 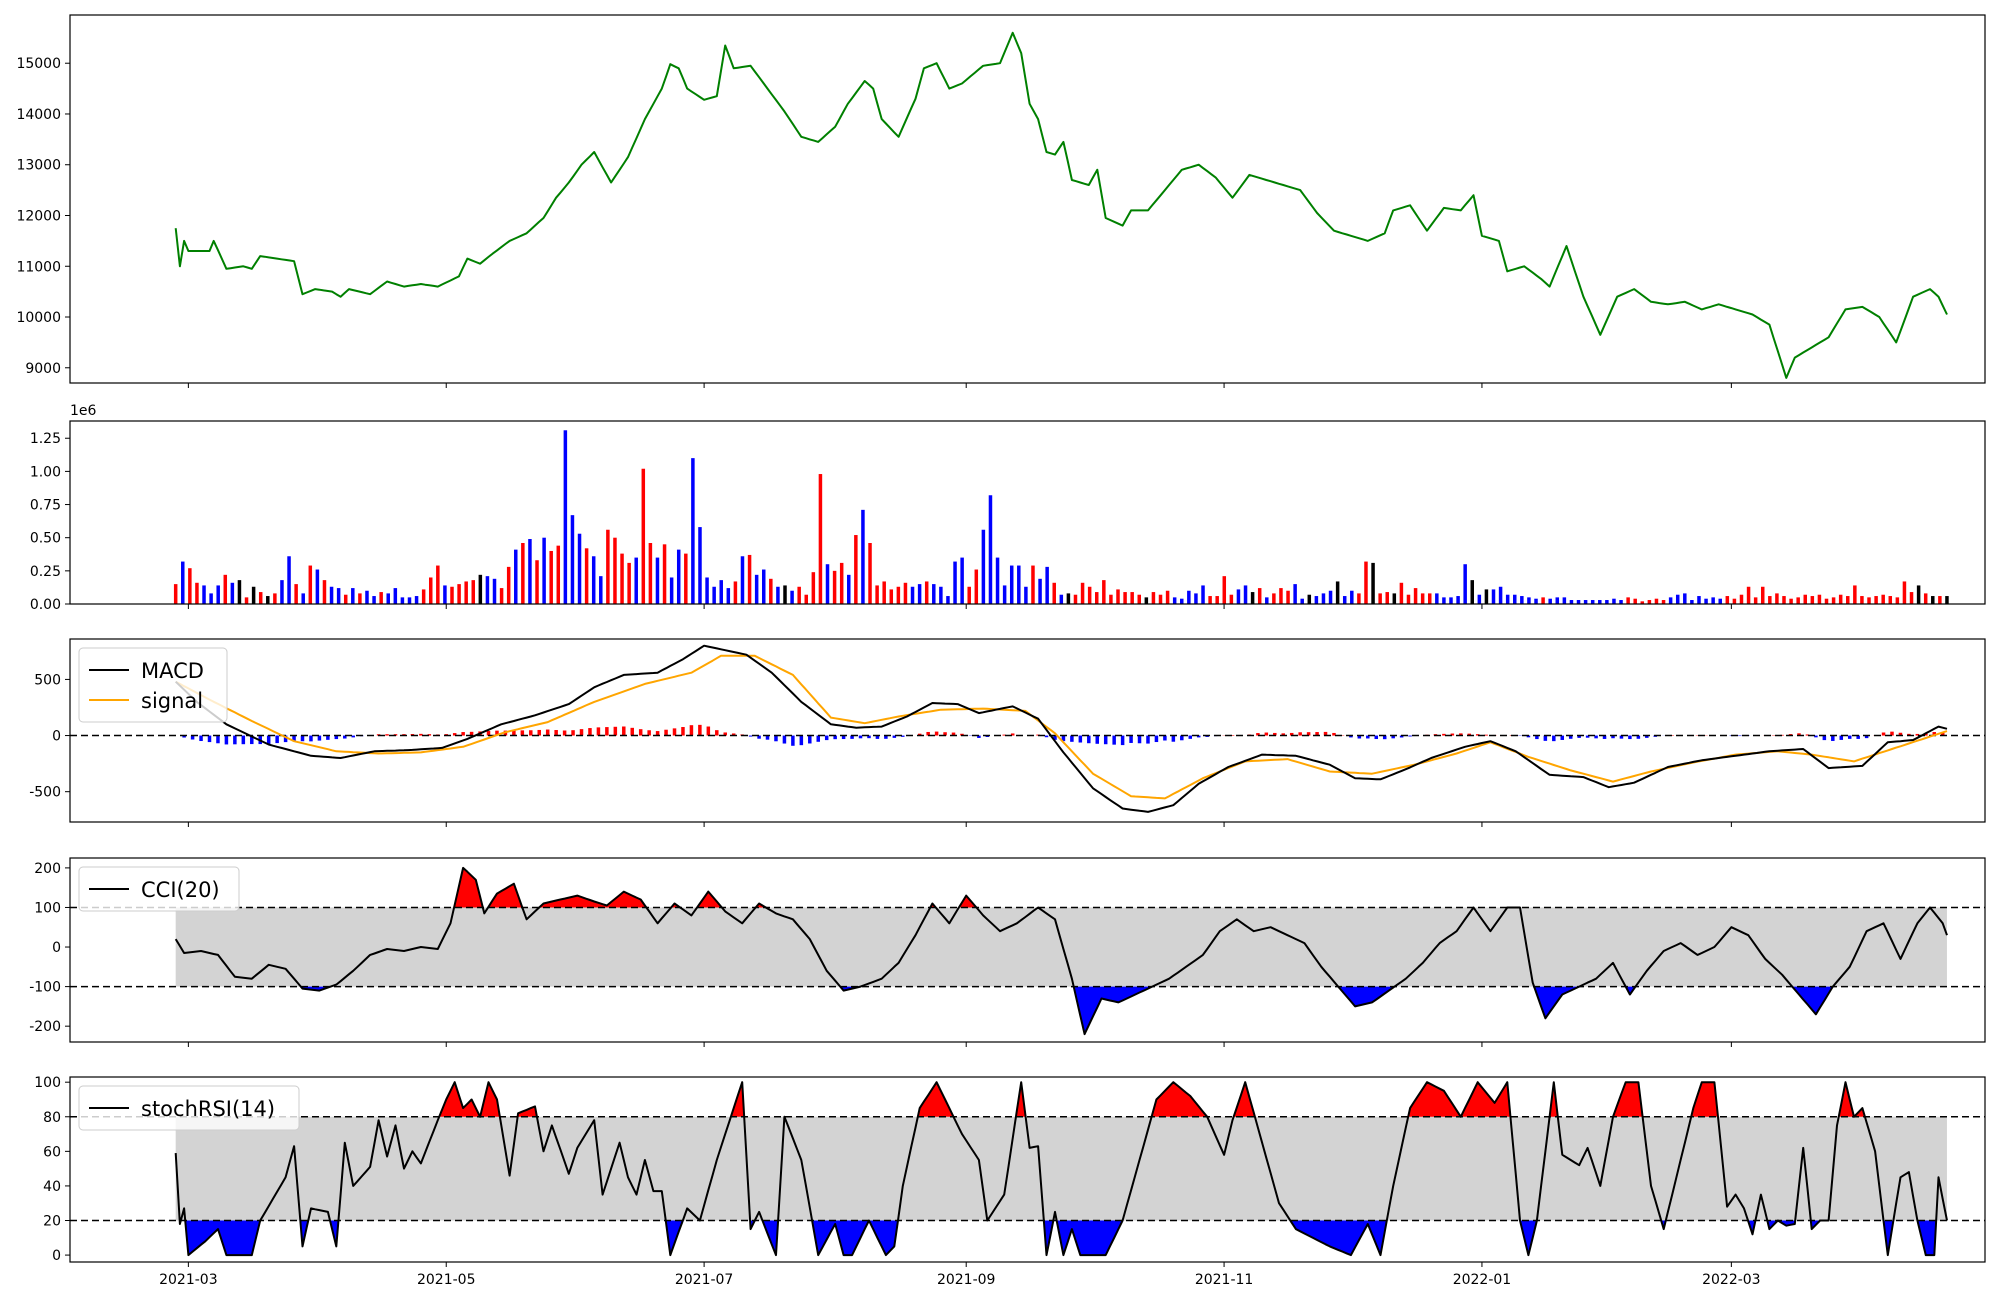 I want to click on macd-legend-label: signal, so click(x=172, y=701).